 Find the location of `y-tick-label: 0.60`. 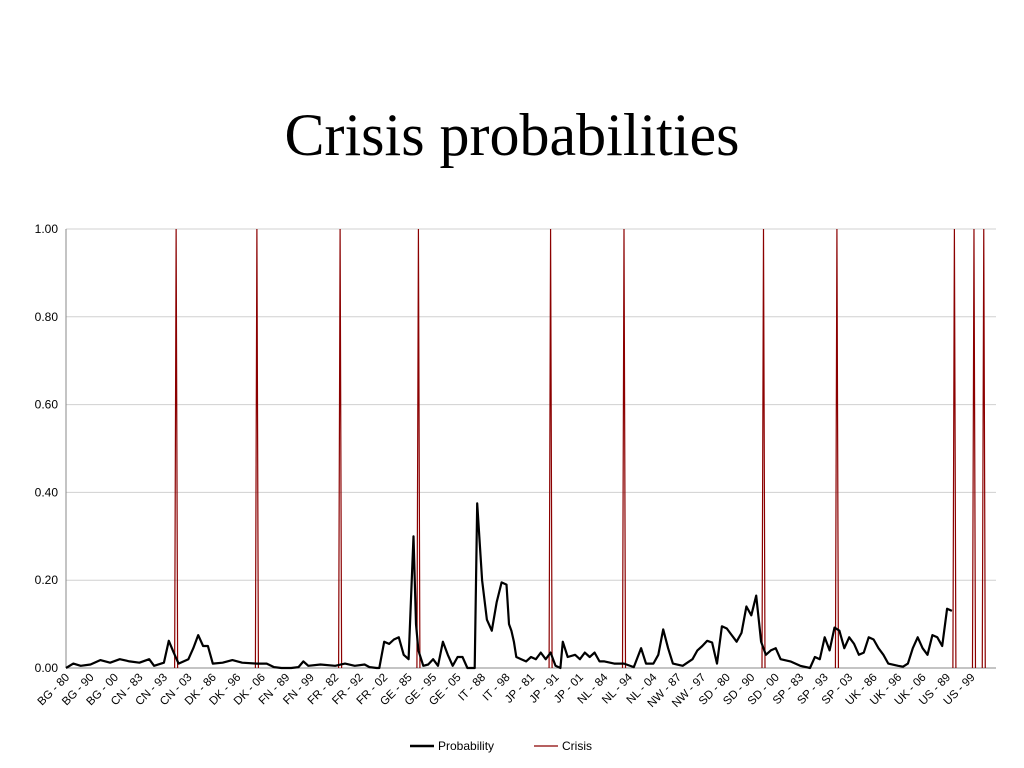

y-tick-label: 0.60 is located at coordinates (47, 405).